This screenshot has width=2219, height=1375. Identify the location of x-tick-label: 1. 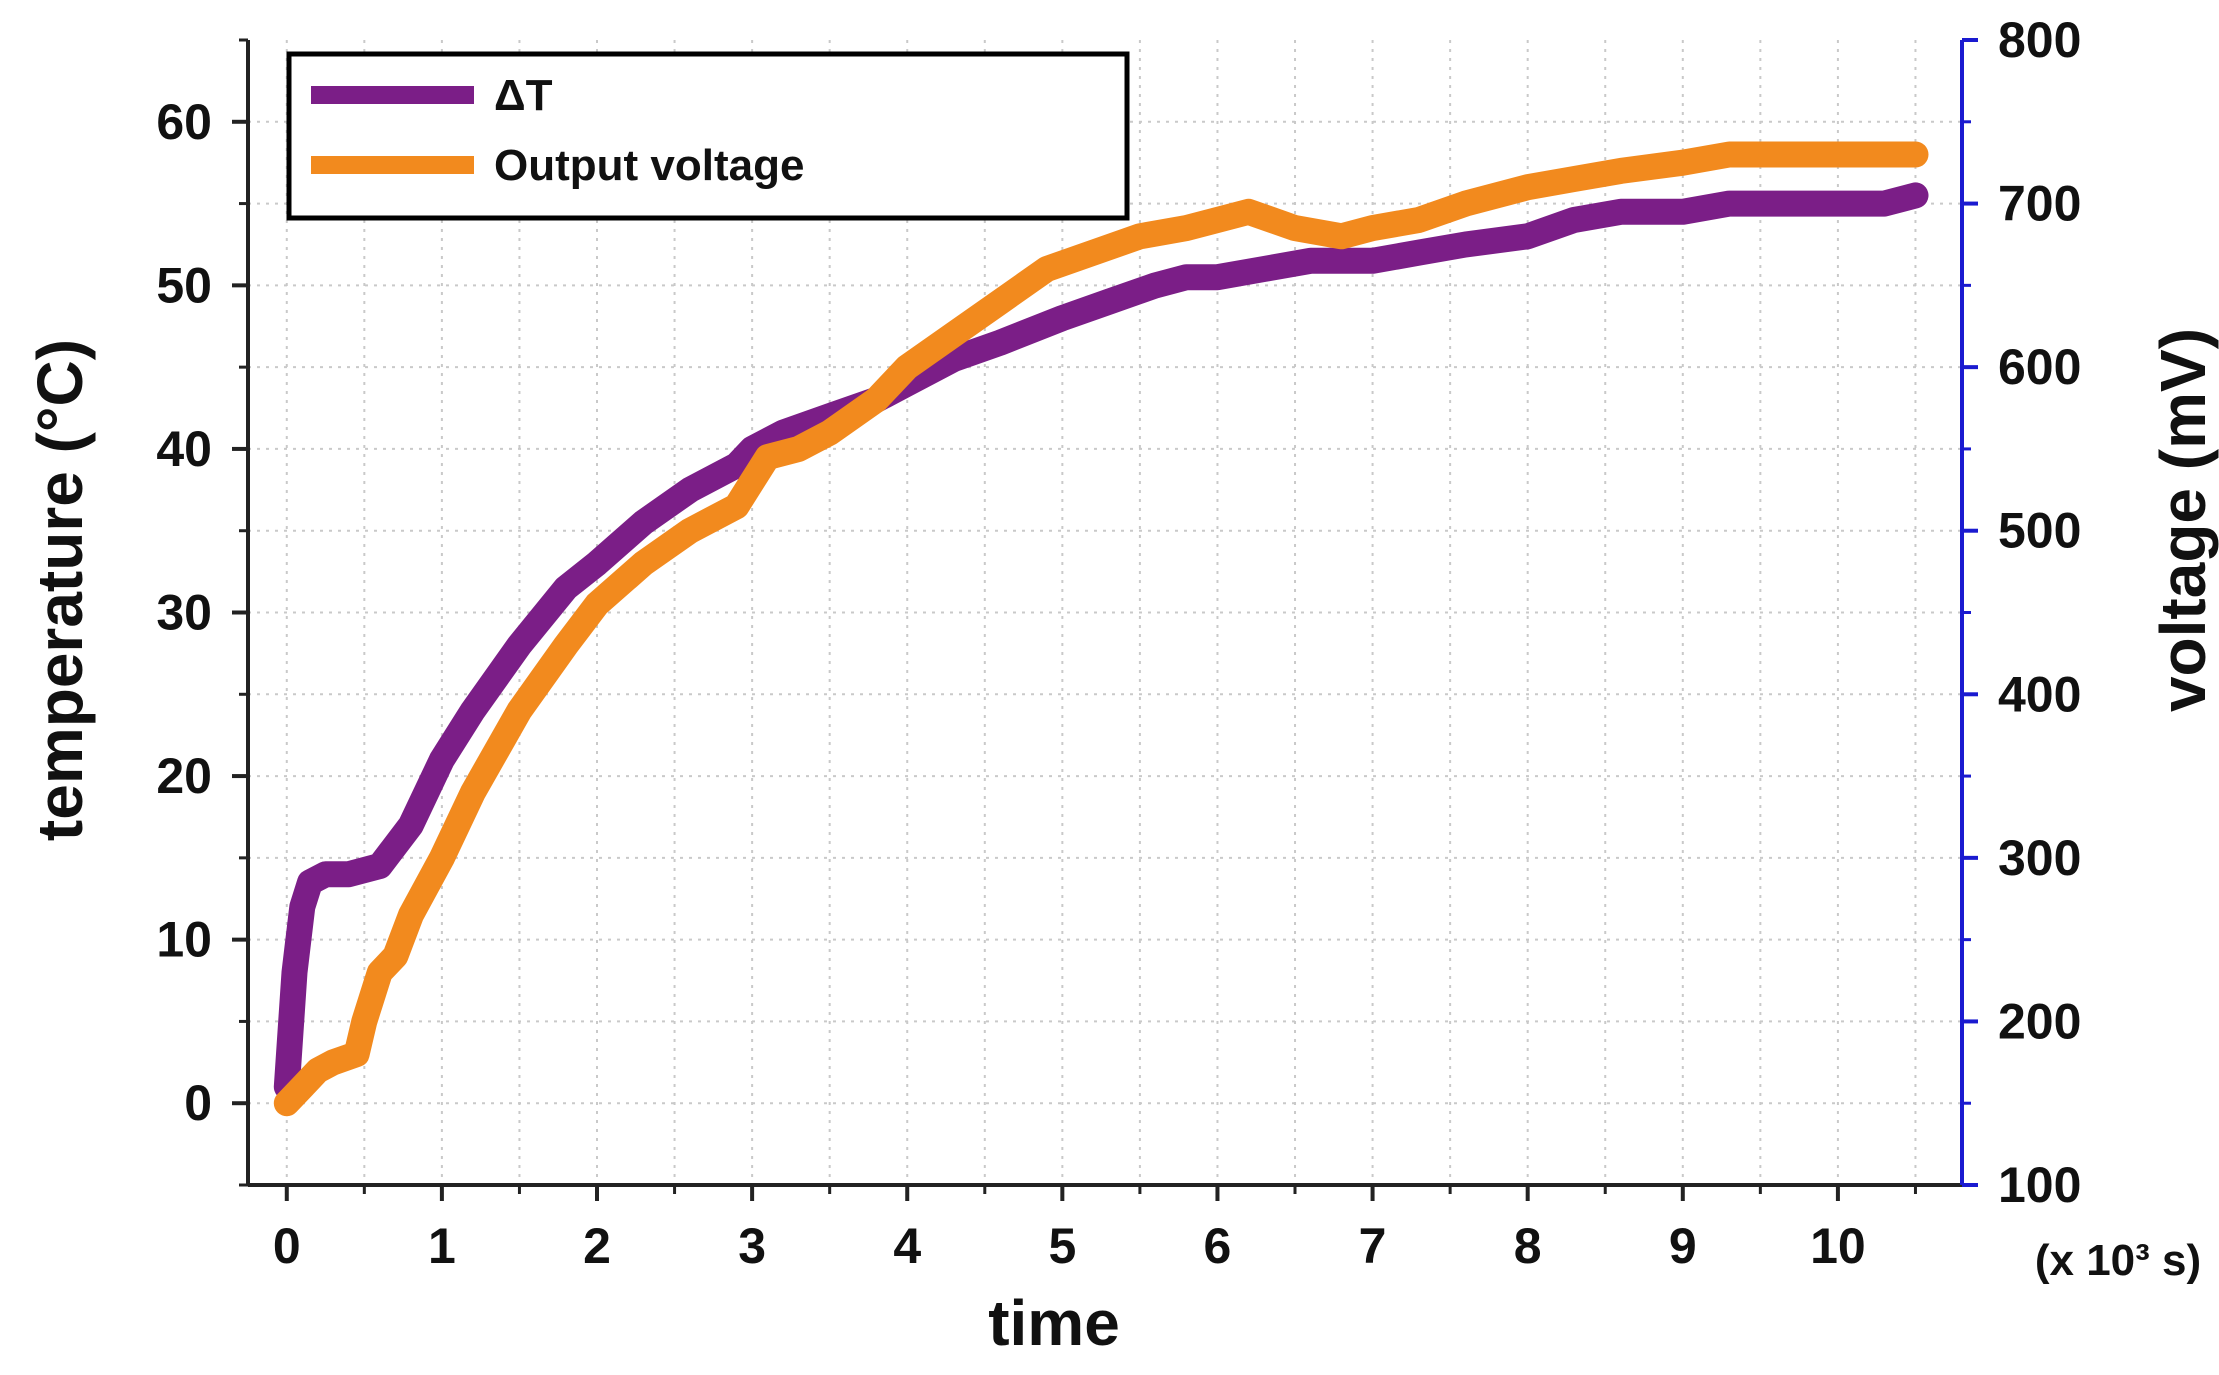
(442, 1246).